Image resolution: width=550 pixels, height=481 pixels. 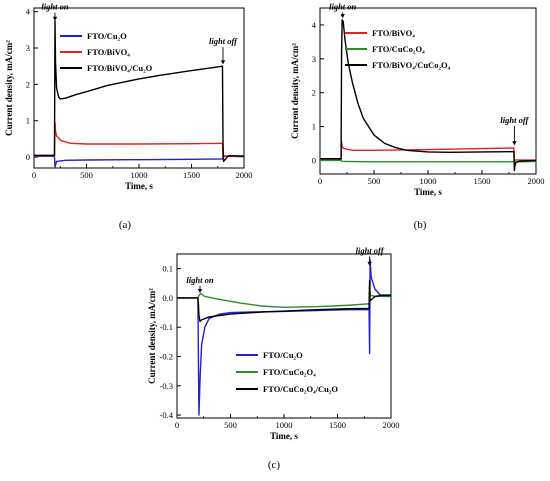 What do you see at coordinates (166, 327) in the screenshot?
I see `y-tick-label: -0.1` at bounding box center [166, 327].